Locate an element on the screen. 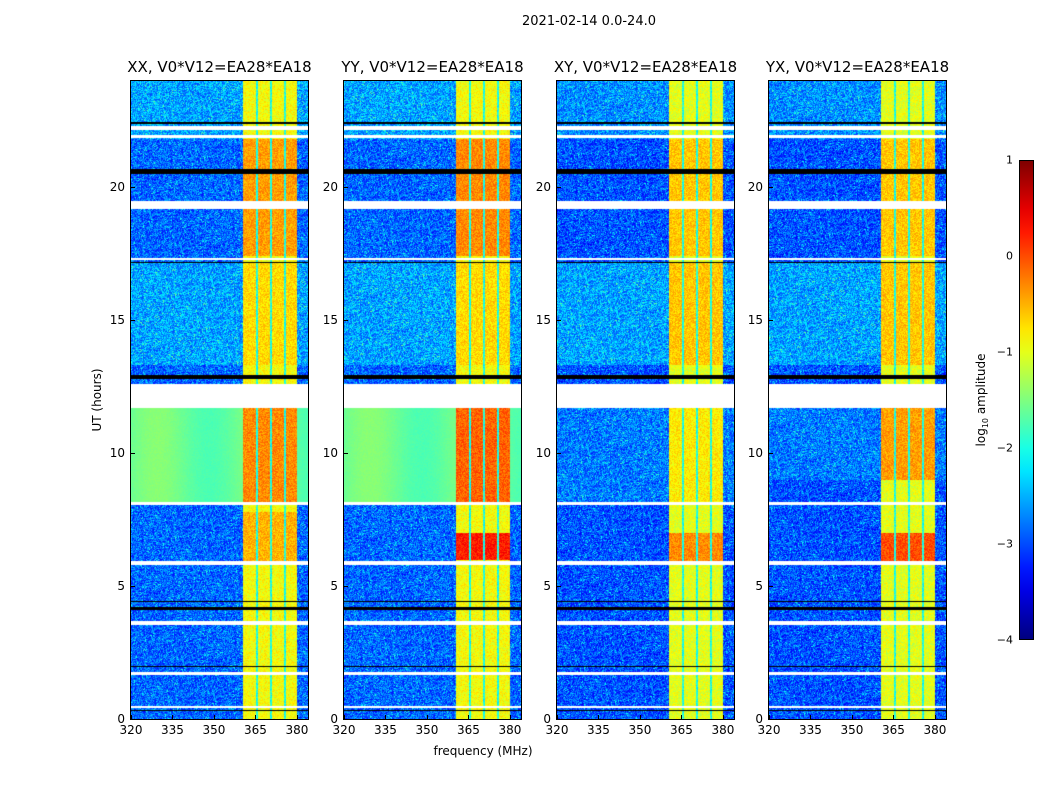 The width and height of the screenshot is (1050, 800). panel-title: YY, V0*V12=EA28*EA18 is located at coordinates (432, 67).